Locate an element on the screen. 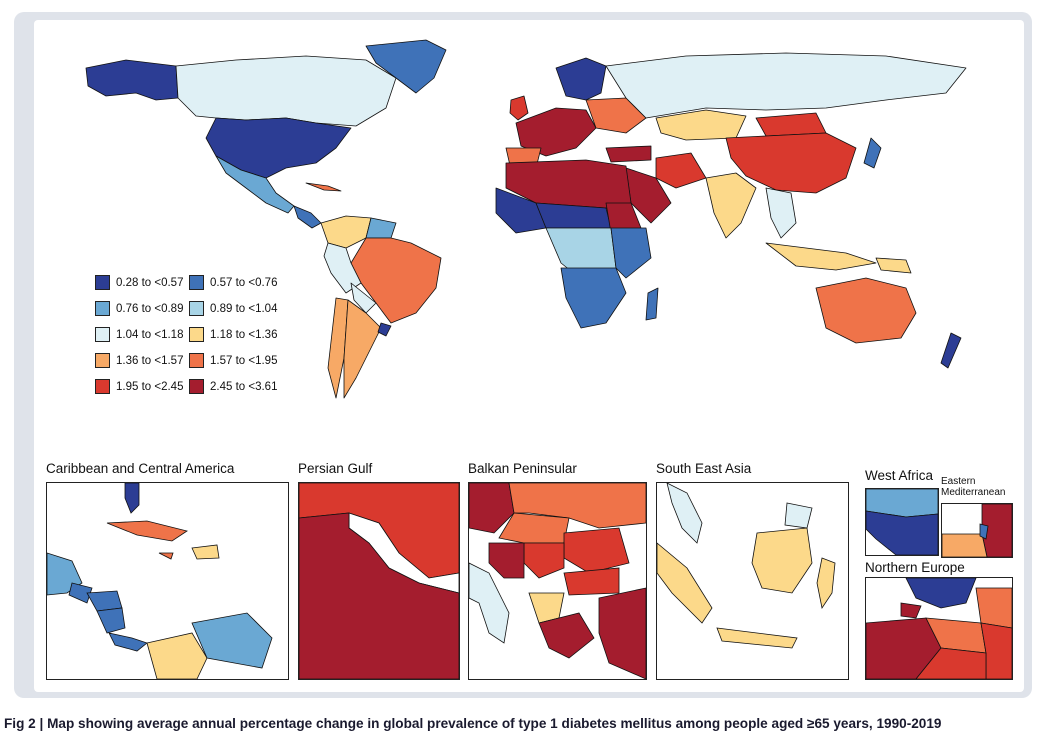  legend-item: 0.28 to <0.57 is located at coordinates (139, 282).